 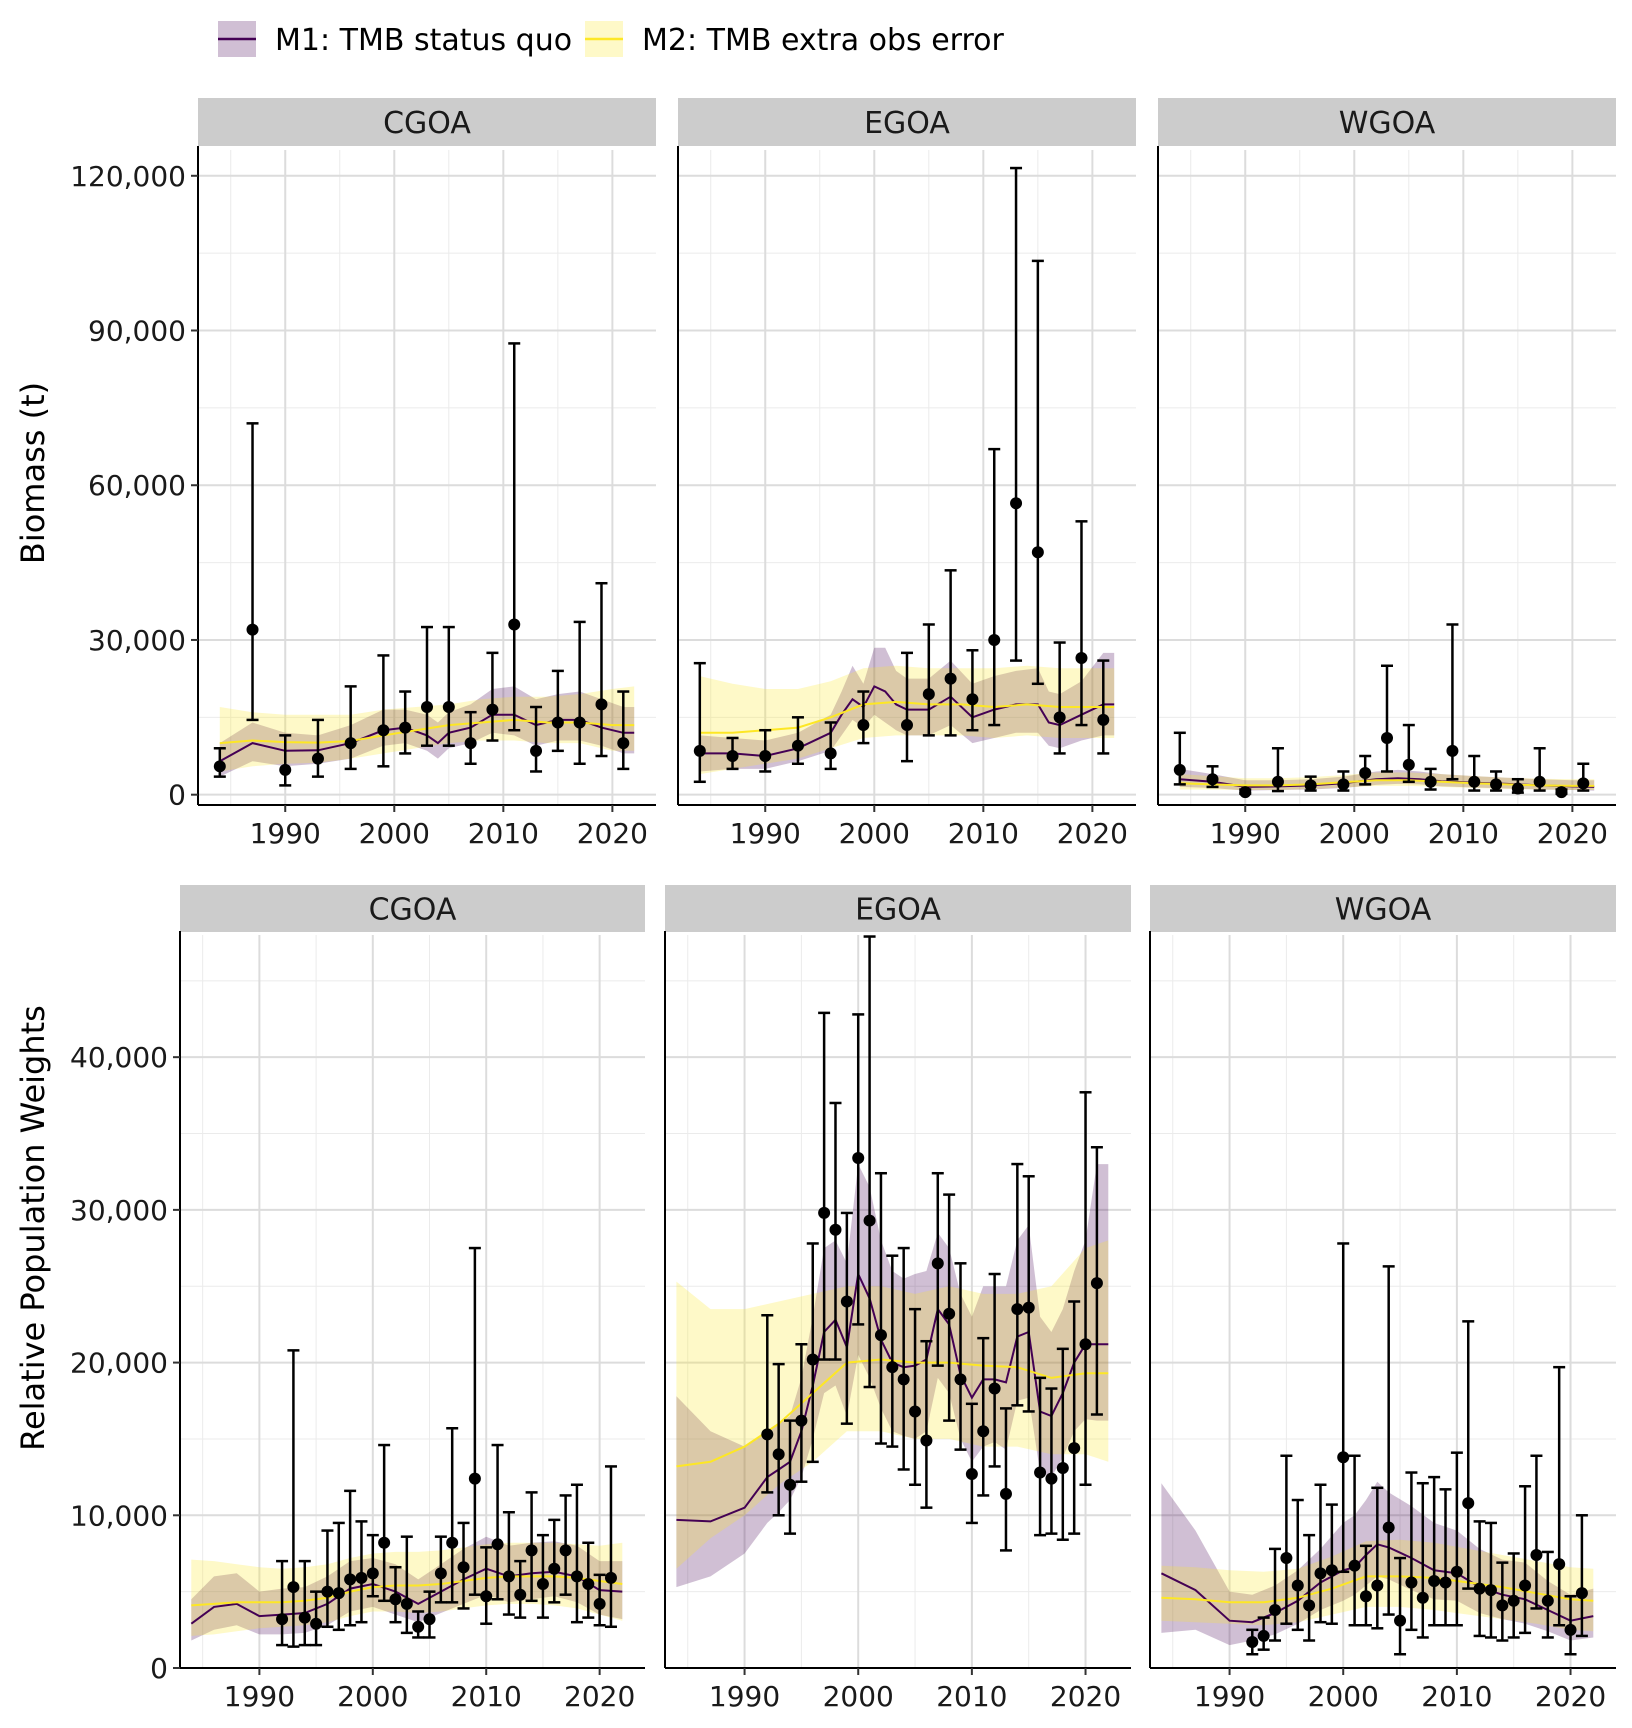 What do you see at coordinates (765, 833) in the screenshot?
I see `x-tick-label: 1990` at bounding box center [765, 833].